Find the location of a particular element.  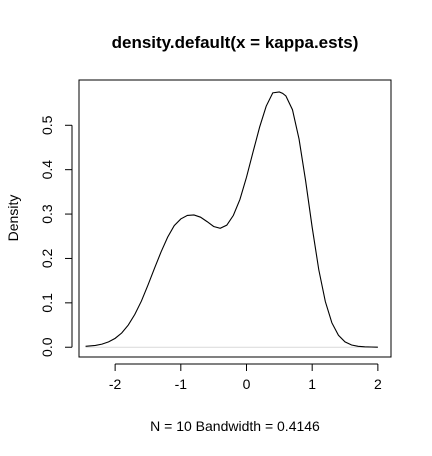

x-axis: -2 -1 0 1 2 is located at coordinates (245, 377).